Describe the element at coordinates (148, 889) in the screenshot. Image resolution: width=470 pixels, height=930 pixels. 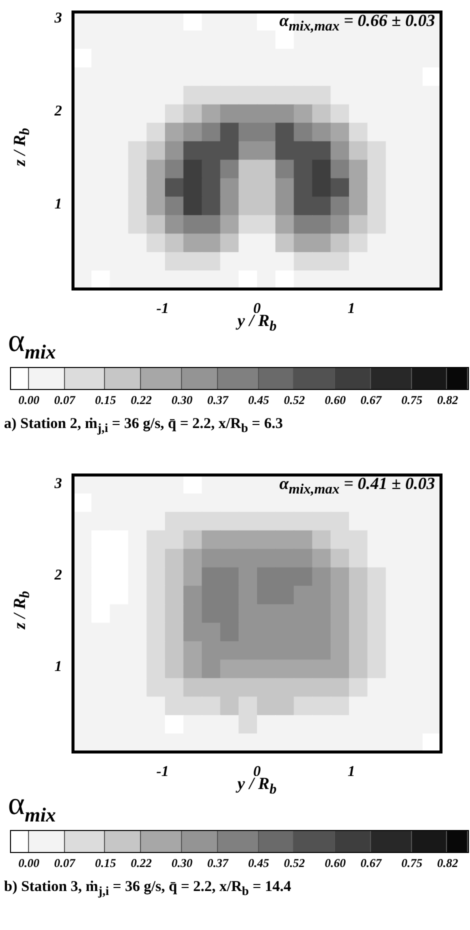
I see `text: b) Station 3, ṁ$_{j,i}$ = 36 g/s, q̄ = 2.2, x/R$_{b}$ = 14.4` at that location.